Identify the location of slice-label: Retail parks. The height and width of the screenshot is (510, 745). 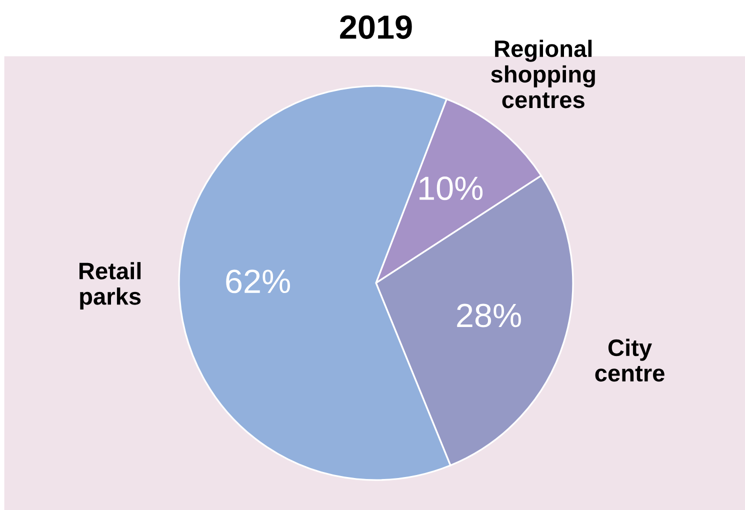
(110, 286).